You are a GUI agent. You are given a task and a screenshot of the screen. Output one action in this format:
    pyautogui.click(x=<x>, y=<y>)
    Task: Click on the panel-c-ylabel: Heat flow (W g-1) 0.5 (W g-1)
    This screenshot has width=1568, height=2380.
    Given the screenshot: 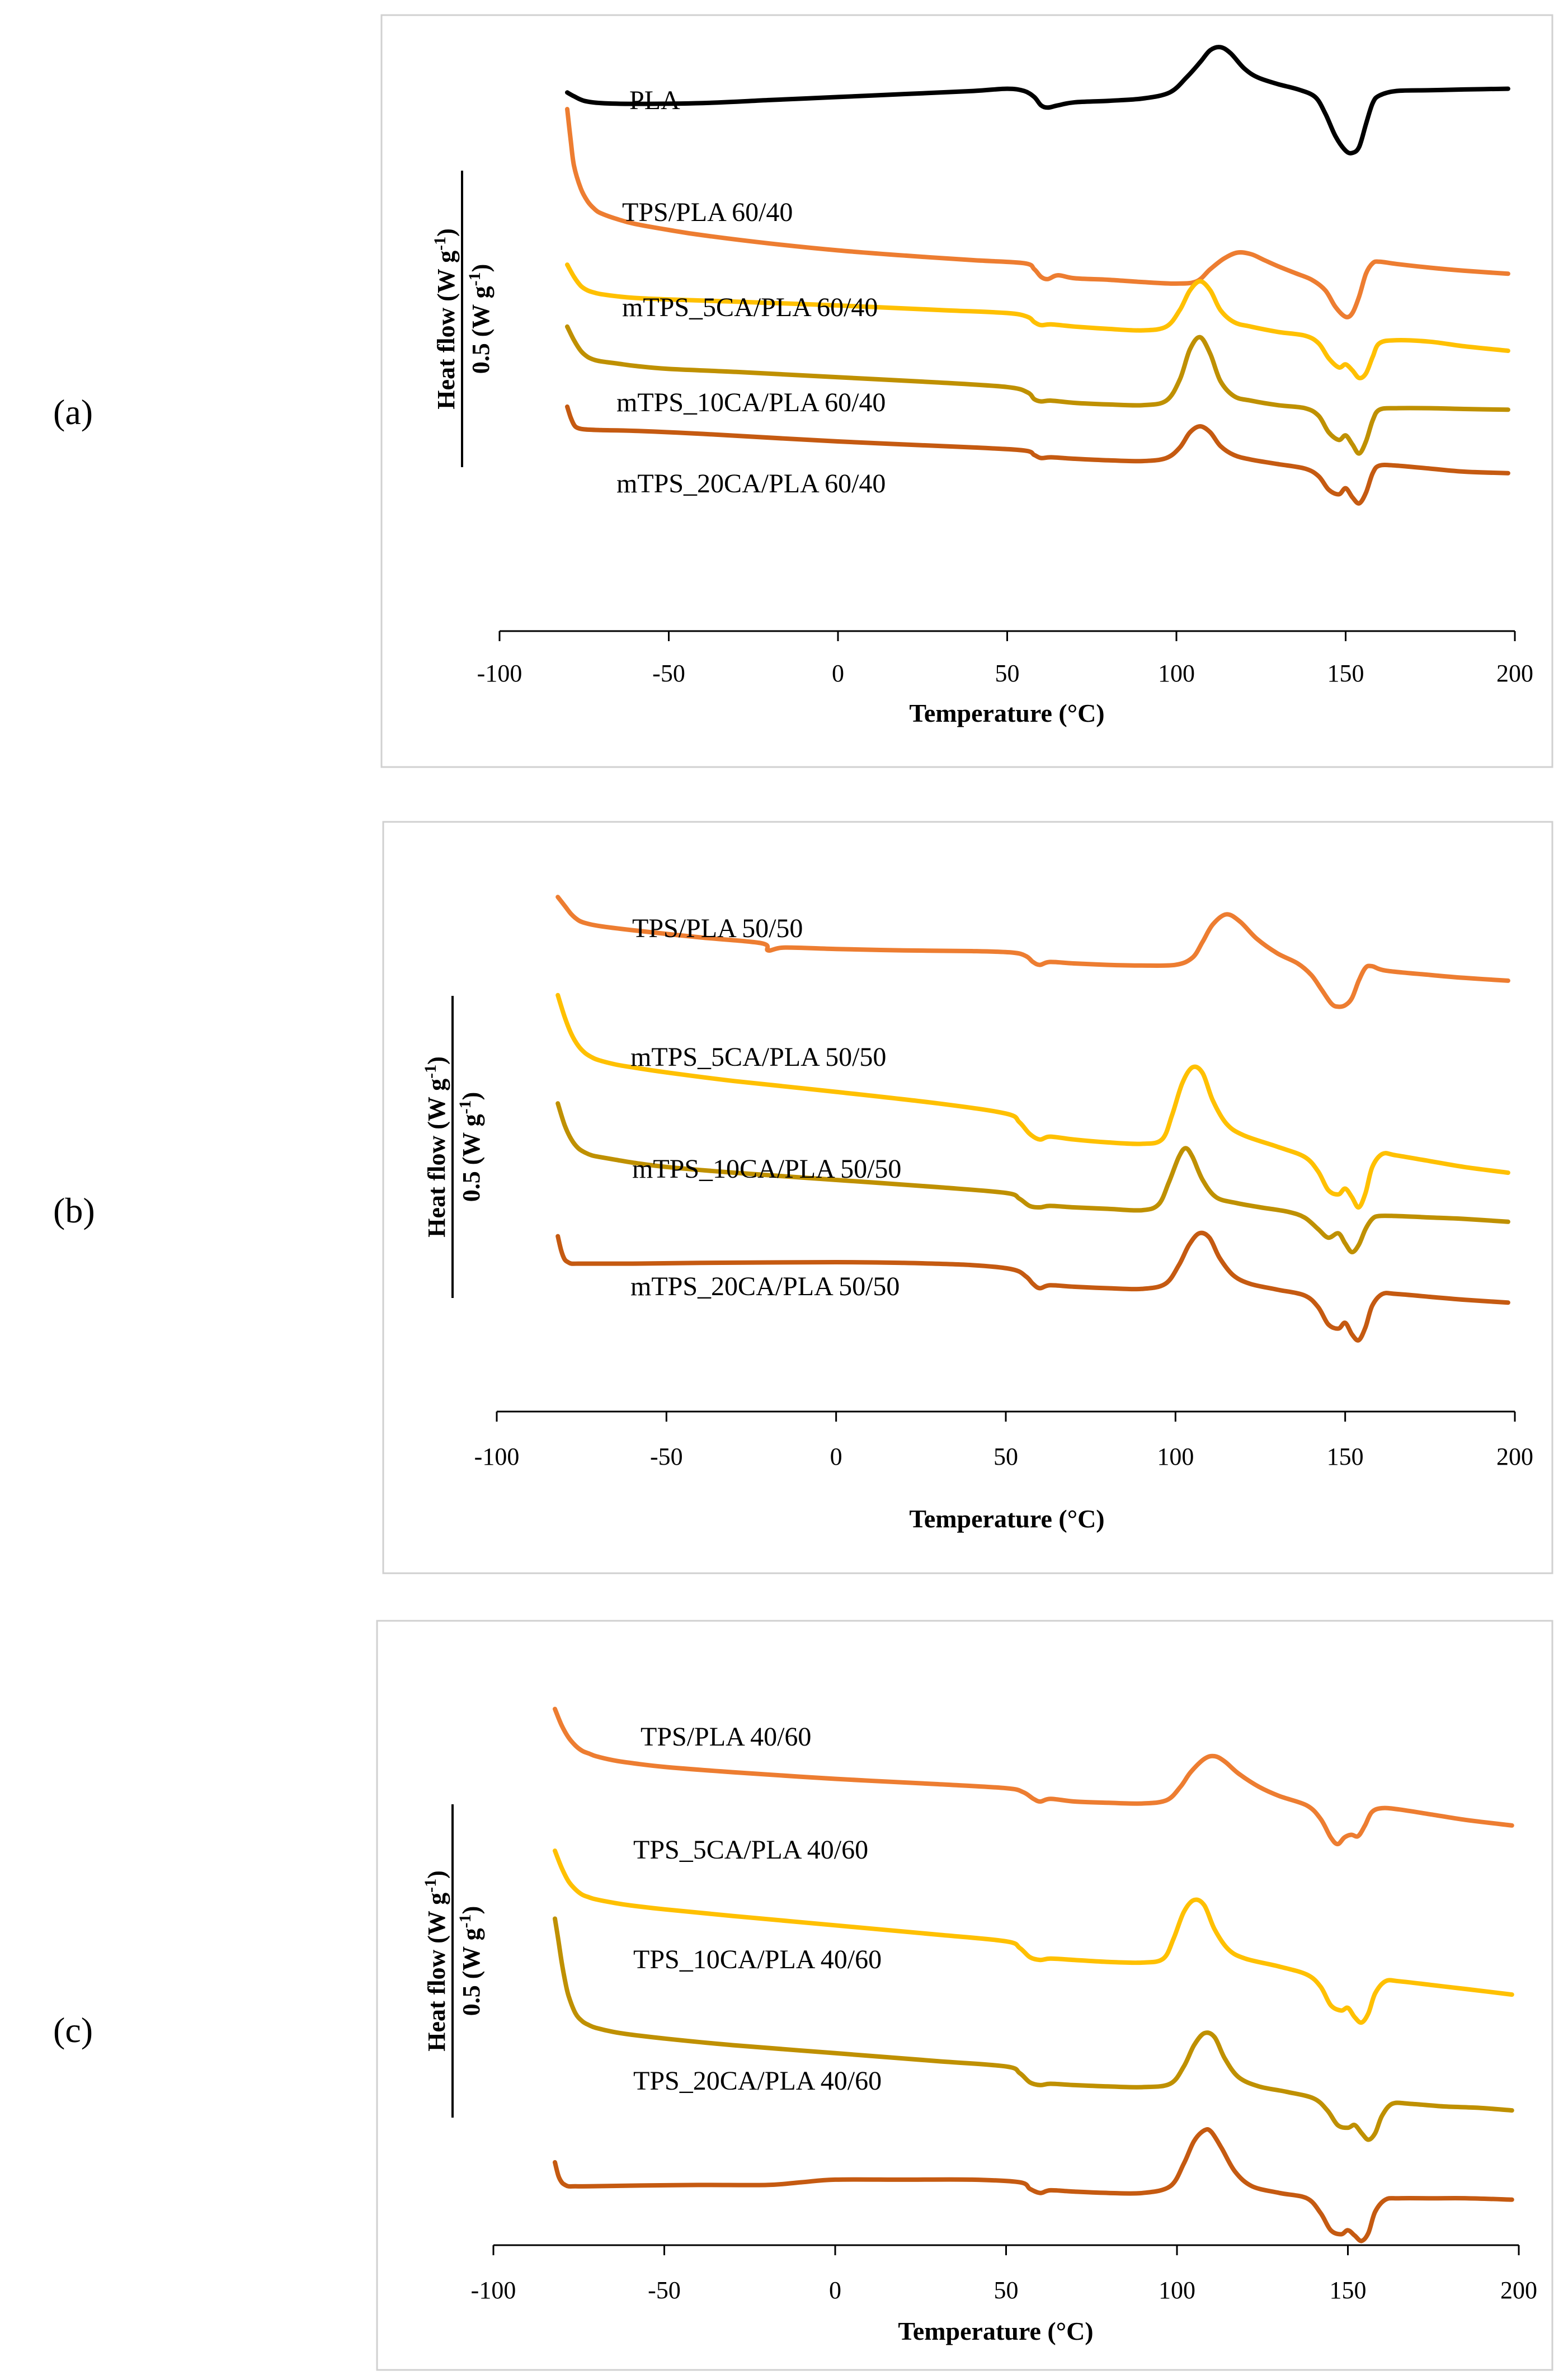 What is the action you would take?
    pyautogui.click(x=454, y=1961)
    